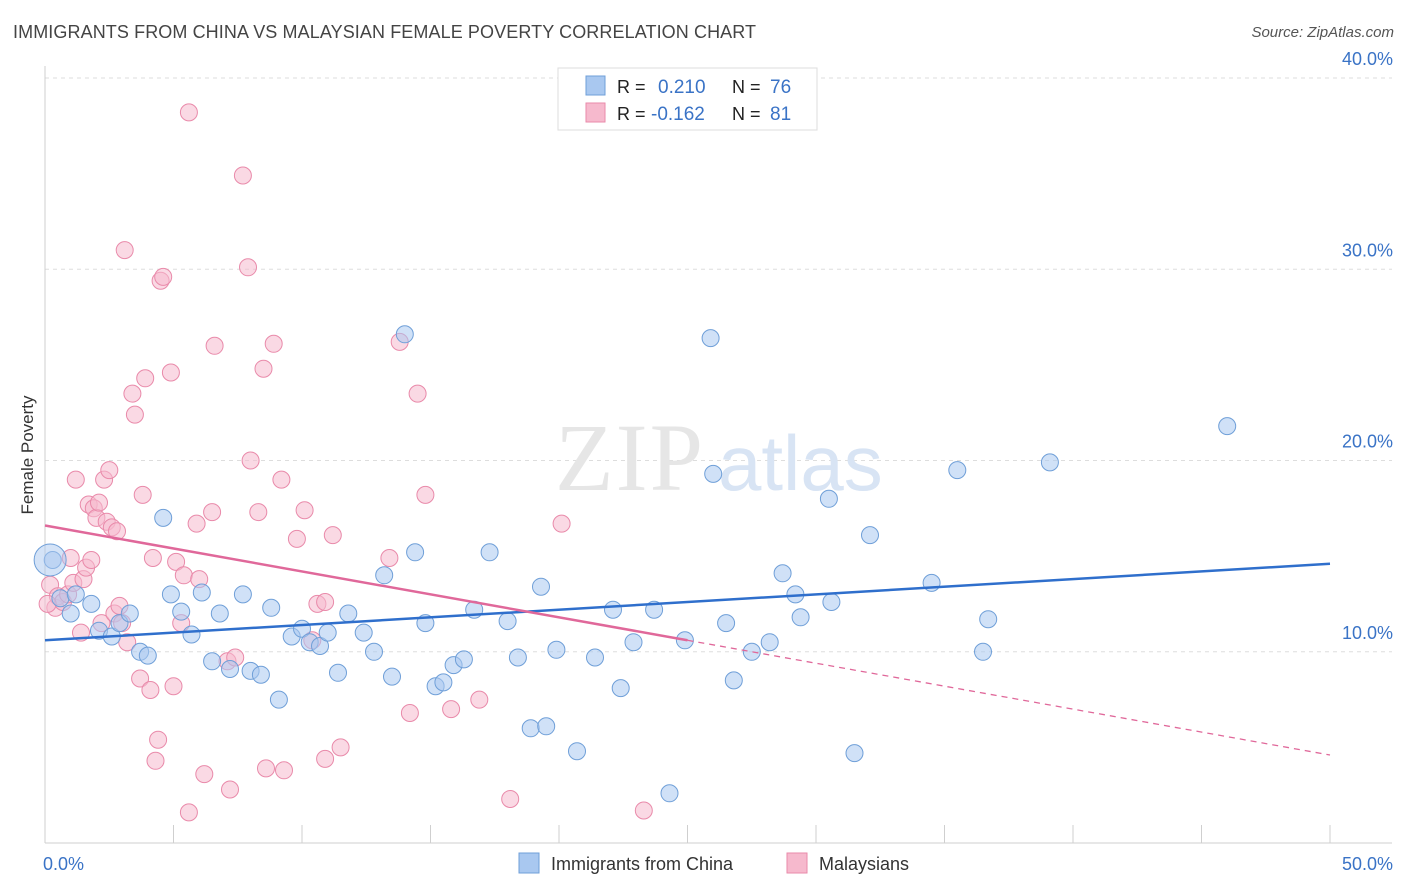  I want to click on y-axis-title: Female Poverty, so click(27, 455).